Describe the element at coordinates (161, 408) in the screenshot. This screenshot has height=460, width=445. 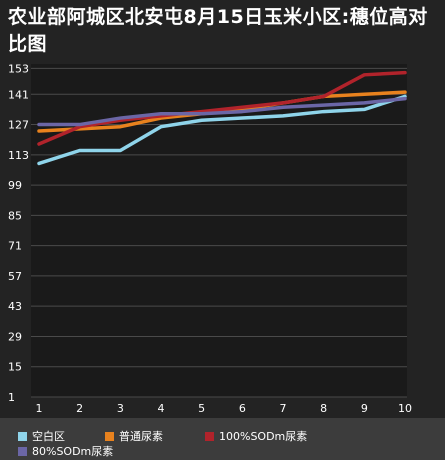
I see `x-tick-label: 4` at that location.